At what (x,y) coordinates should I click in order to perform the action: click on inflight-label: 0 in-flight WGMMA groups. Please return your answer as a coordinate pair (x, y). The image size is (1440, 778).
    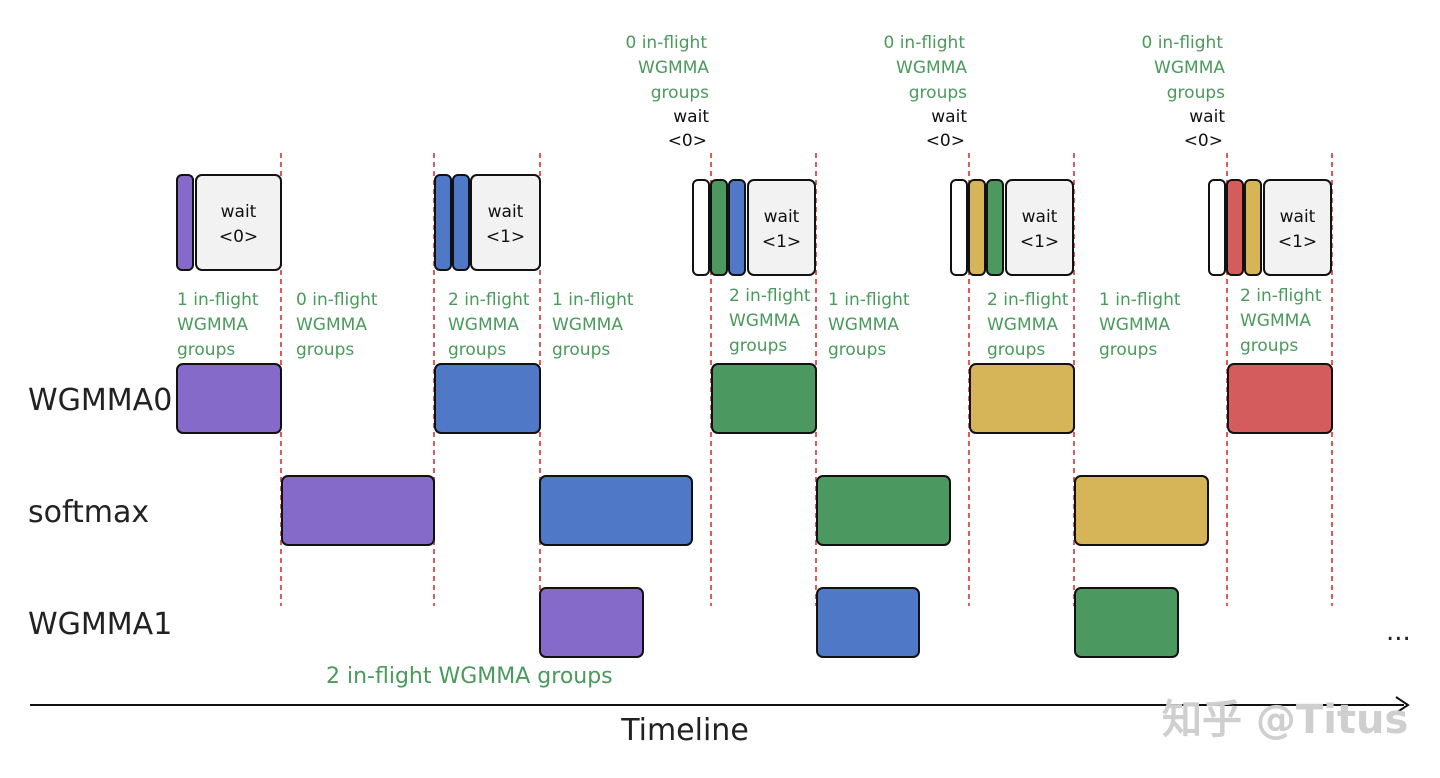
    Looking at the image, I should click on (337, 325).